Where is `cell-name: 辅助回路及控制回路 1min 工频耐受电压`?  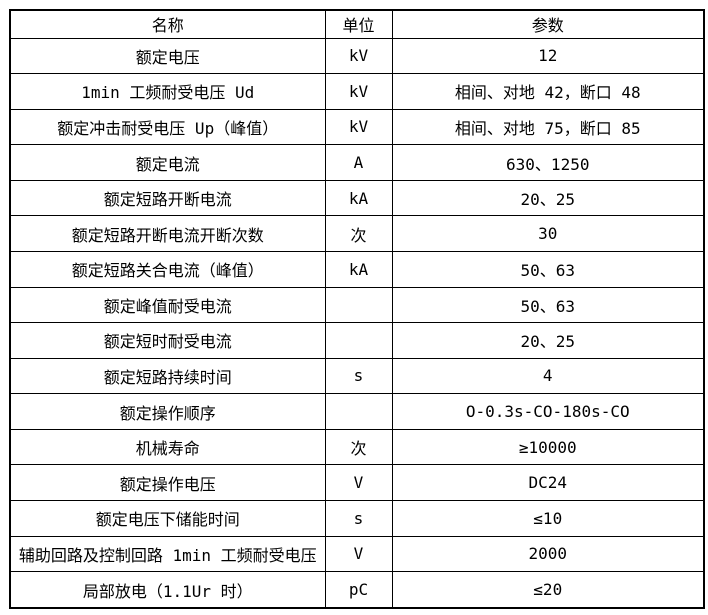 cell-name: 辅助回路及控制回路 1min 工频耐受电压 is located at coordinates (167, 554).